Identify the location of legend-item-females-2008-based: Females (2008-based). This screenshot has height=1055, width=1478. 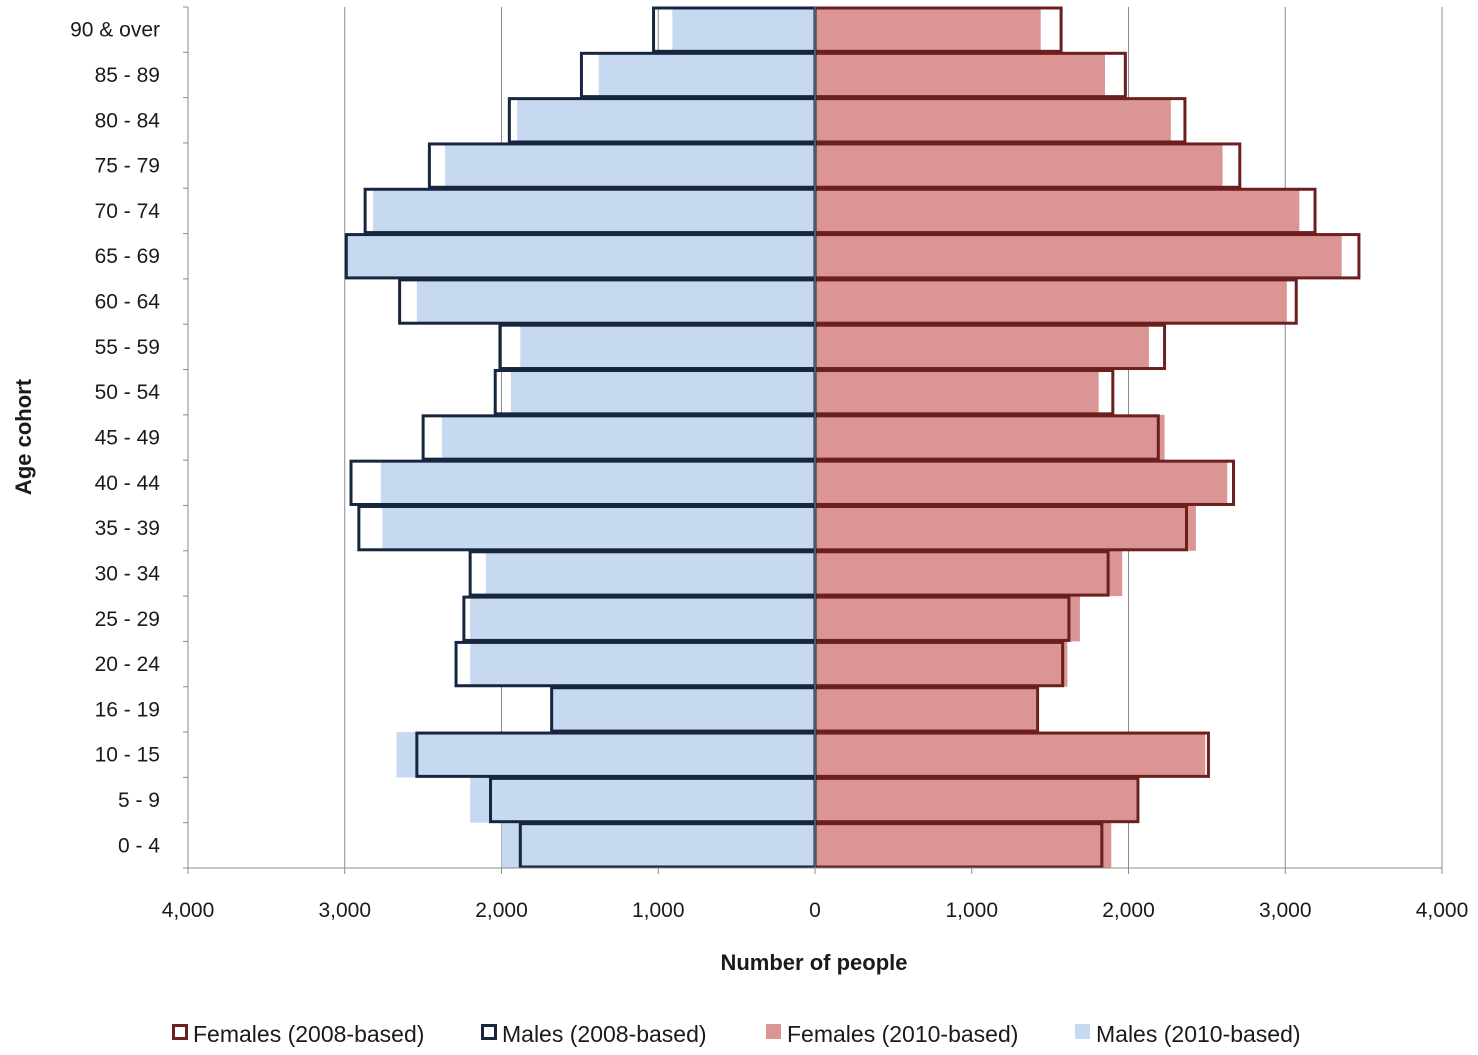
(298, 1034).